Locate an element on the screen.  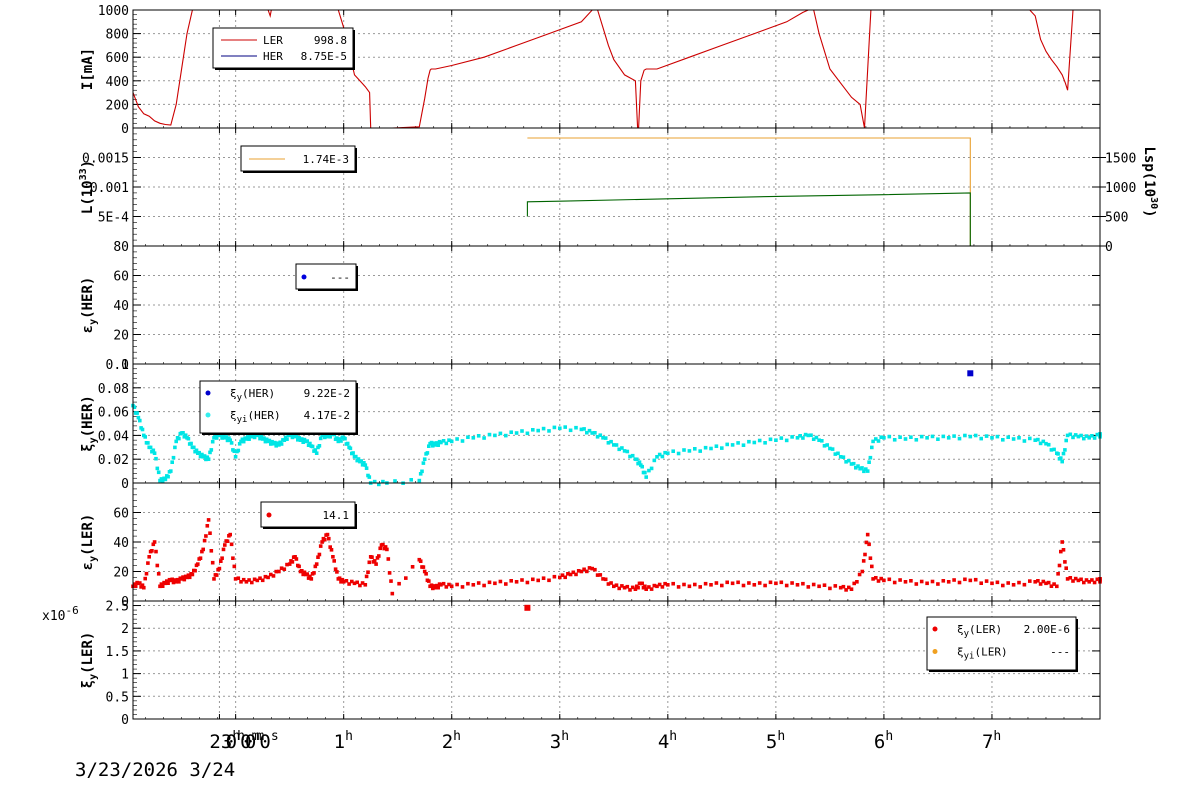
legend-xi_her: ξy(HER) 9.22E-2 ξyi(HER) 4.17E-2 is located at coordinates (278, 407).